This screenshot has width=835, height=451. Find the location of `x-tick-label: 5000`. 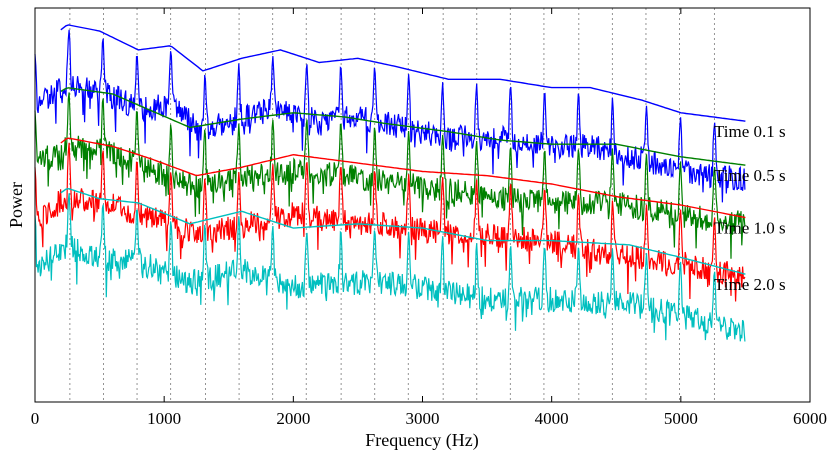

x-tick-label: 5000 is located at coordinates (681, 418).